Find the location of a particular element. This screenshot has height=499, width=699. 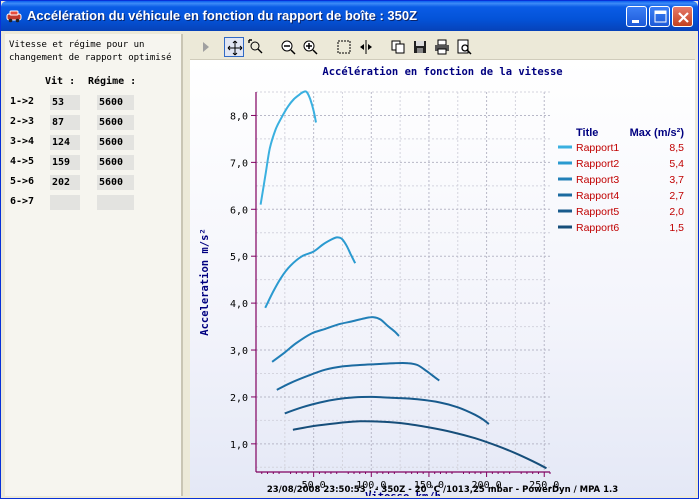

save-icon is located at coordinates (420, 47).